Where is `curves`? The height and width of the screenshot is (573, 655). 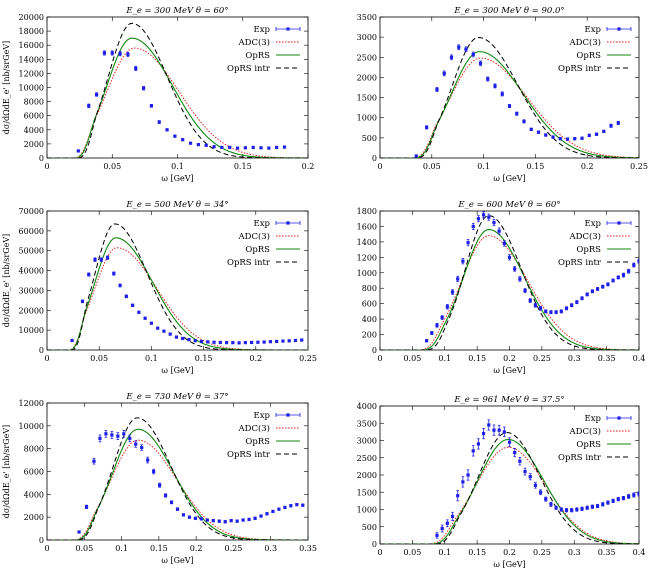
curves is located at coordinates (177, 286).